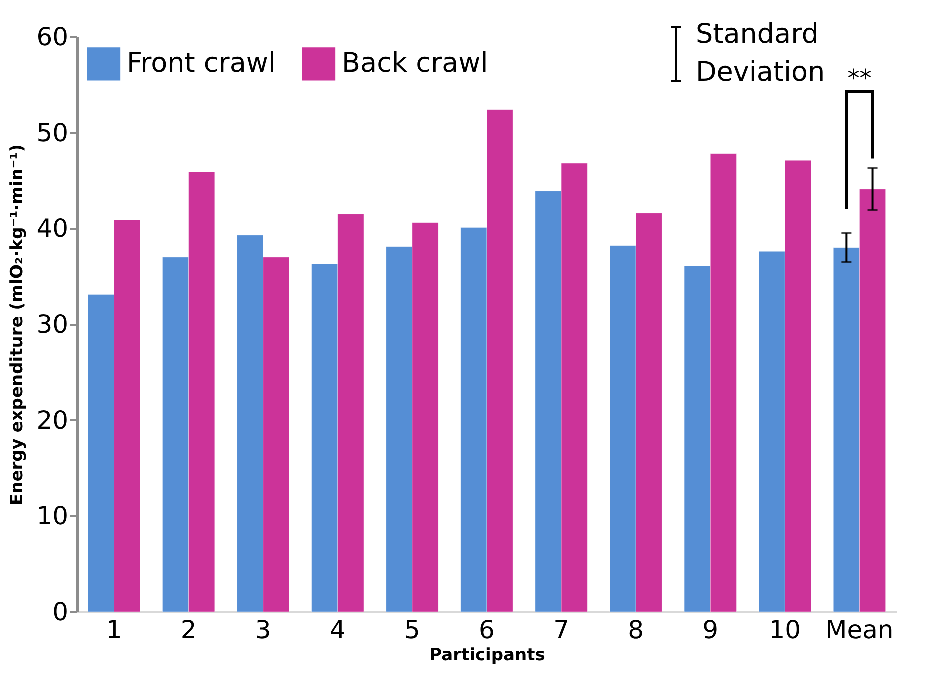  I want to click on x-tick-label: 9, so click(710, 630).